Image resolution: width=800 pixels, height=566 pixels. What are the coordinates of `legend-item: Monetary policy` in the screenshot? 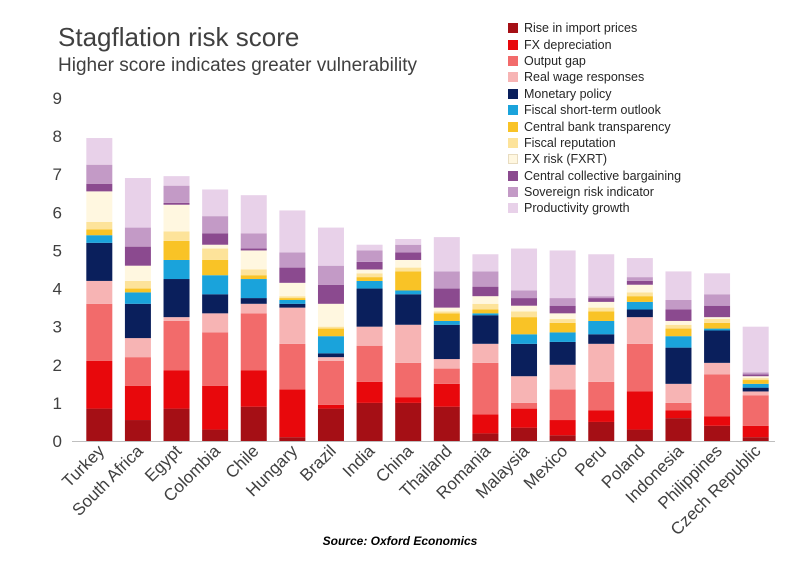 It's located at (594, 94).